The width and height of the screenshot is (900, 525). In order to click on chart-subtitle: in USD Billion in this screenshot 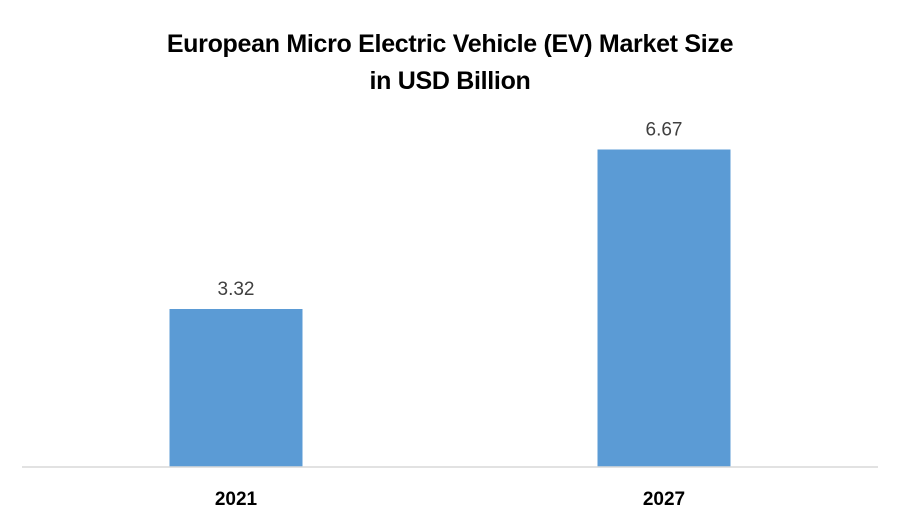, I will do `click(450, 81)`.